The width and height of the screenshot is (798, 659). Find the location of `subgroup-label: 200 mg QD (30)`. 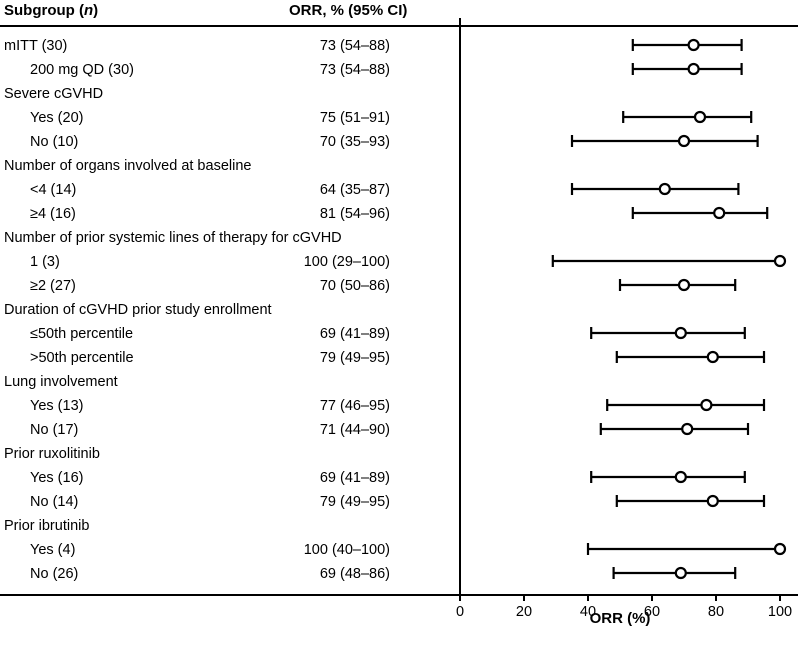

subgroup-label: 200 mg QD (30) is located at coordinates (82, 70).